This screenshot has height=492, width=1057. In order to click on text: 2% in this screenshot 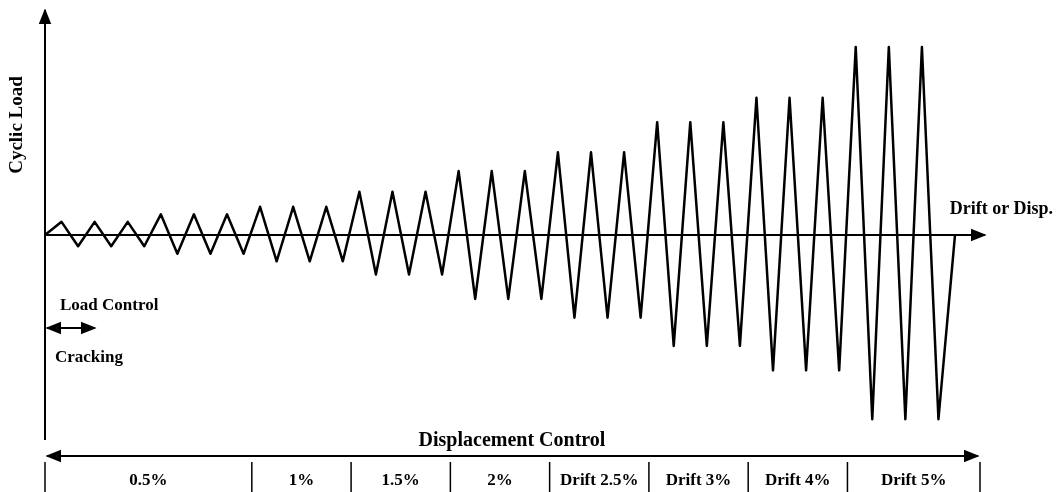, I will do `click(500, 479)`.